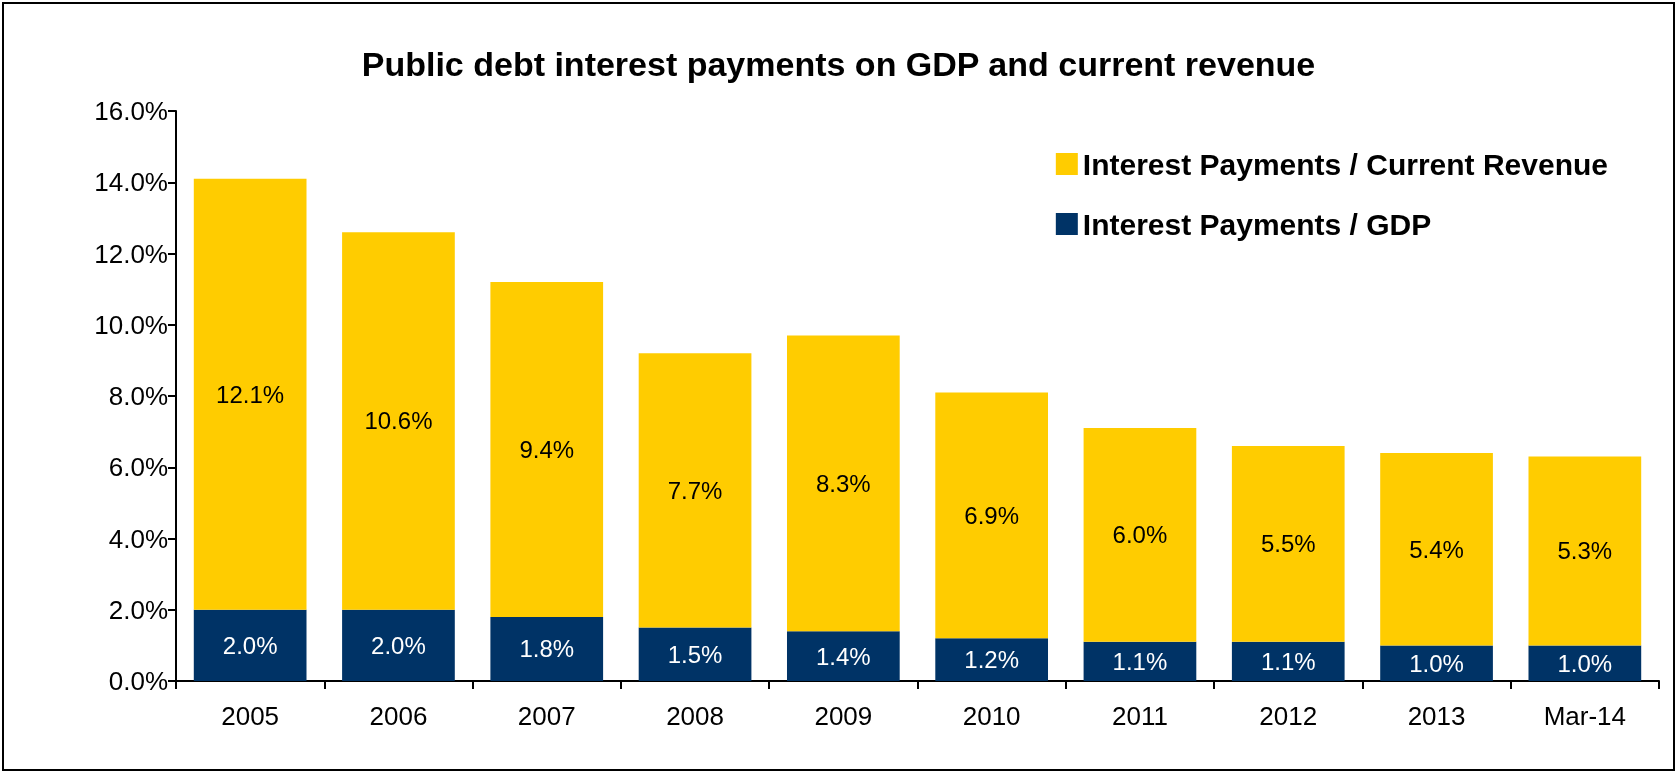  Describe the element at coordinates (1139, 716) in the screenshot. I see `x-tick-label: 2011` at that location.